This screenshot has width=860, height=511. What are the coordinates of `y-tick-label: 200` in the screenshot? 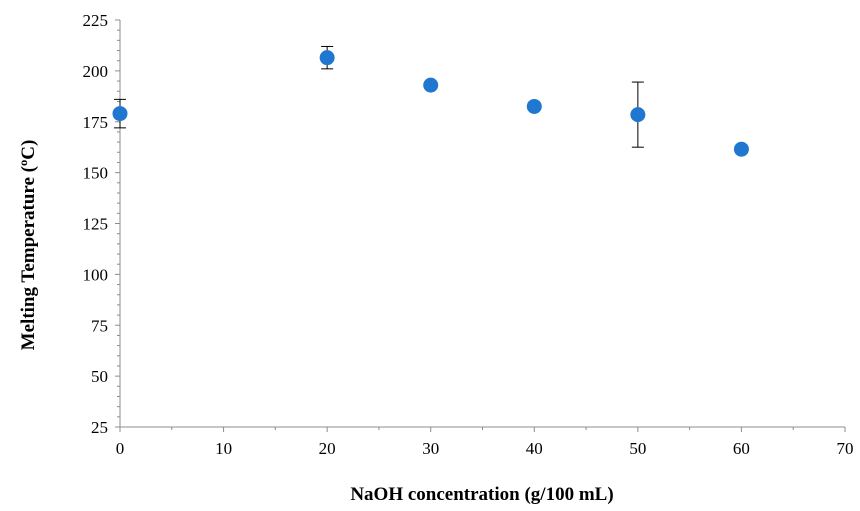 It's located at (96, 71).